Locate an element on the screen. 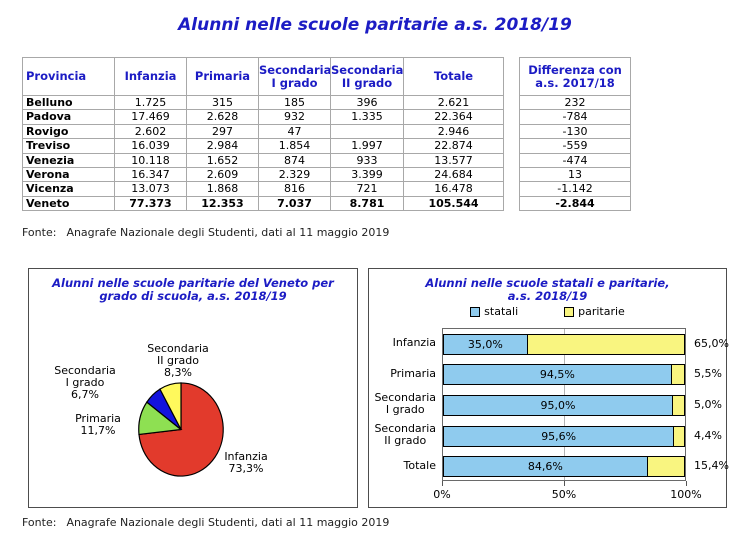  bar-value-label-statali: 84,6% is located at coordinates (545, 467).